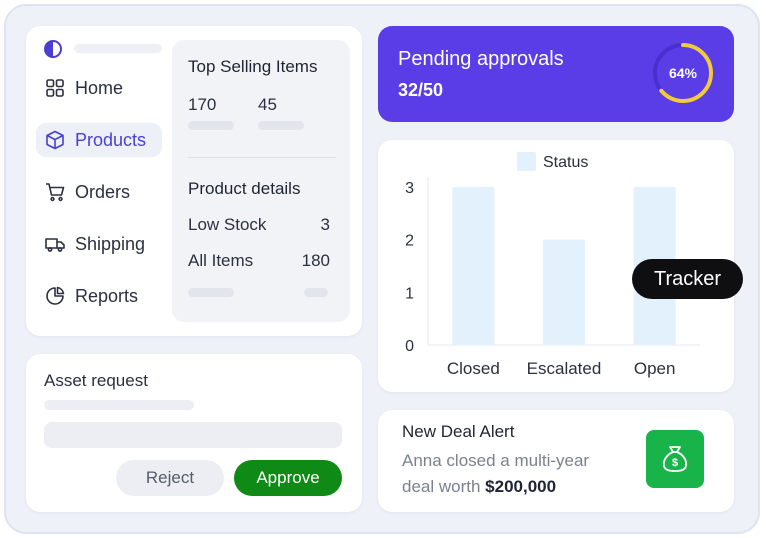 This screenshot has width=766, height=538. I want to click on y-tick-label: 1, so click(409, 293).